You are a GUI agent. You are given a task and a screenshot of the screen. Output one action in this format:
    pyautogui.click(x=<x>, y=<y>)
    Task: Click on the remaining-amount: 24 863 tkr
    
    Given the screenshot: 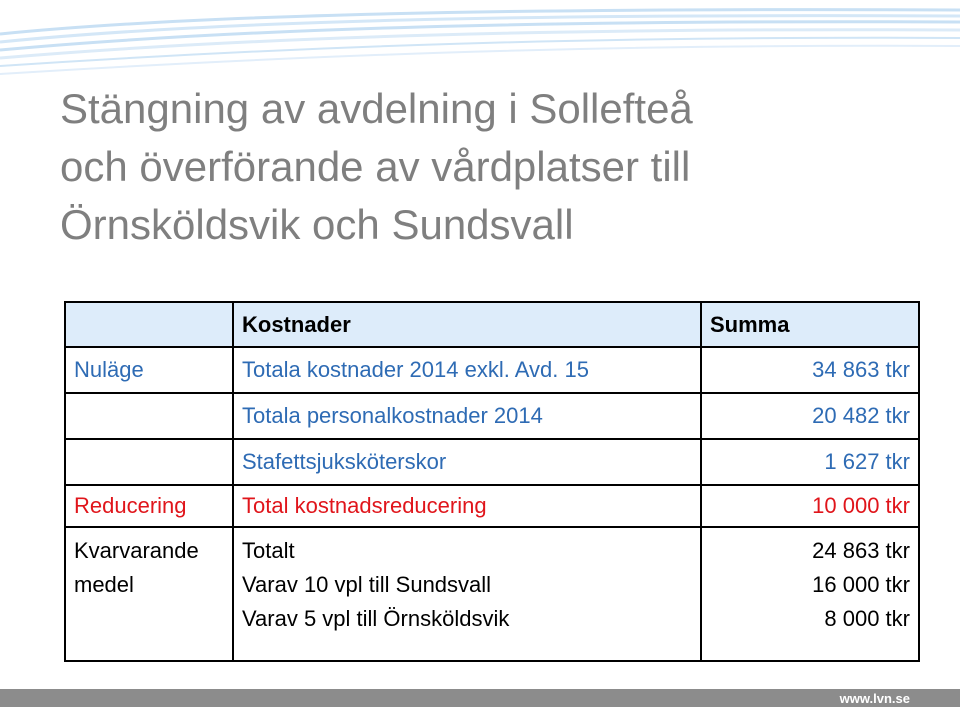 What is the action you would take?
    pyautogui.click(x=861, y=550)
    